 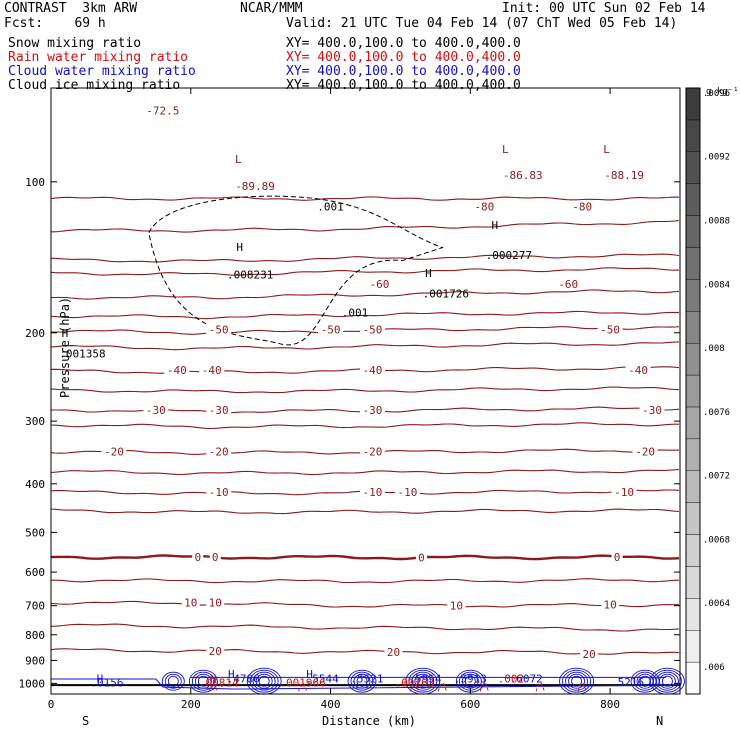 What do you see at coordinates (35, 606) in the screenshot?
I see `y-tick-label-700: 700` at bounding box center [35, 606].